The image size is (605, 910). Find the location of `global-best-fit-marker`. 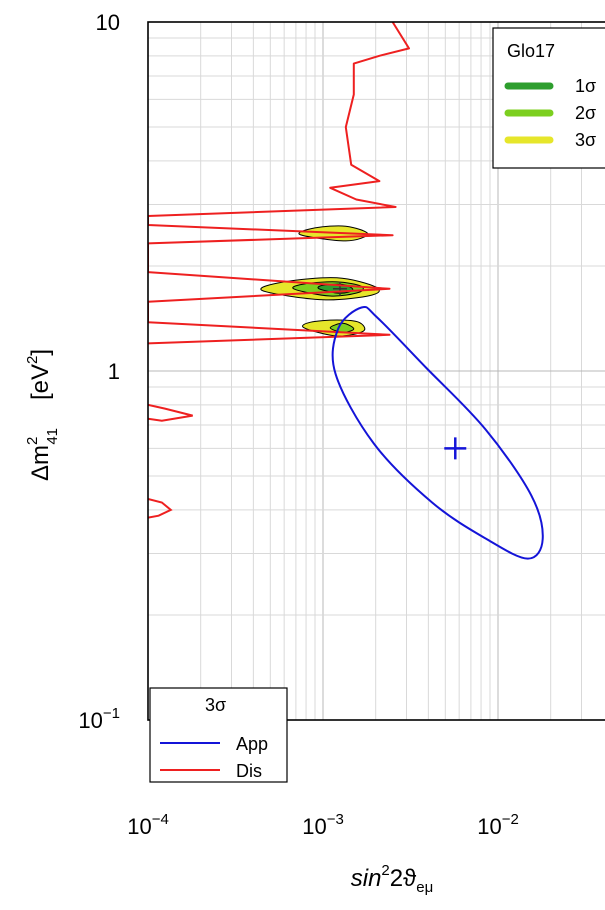

global-best-fit-marker is located at coordinates (339, 288).